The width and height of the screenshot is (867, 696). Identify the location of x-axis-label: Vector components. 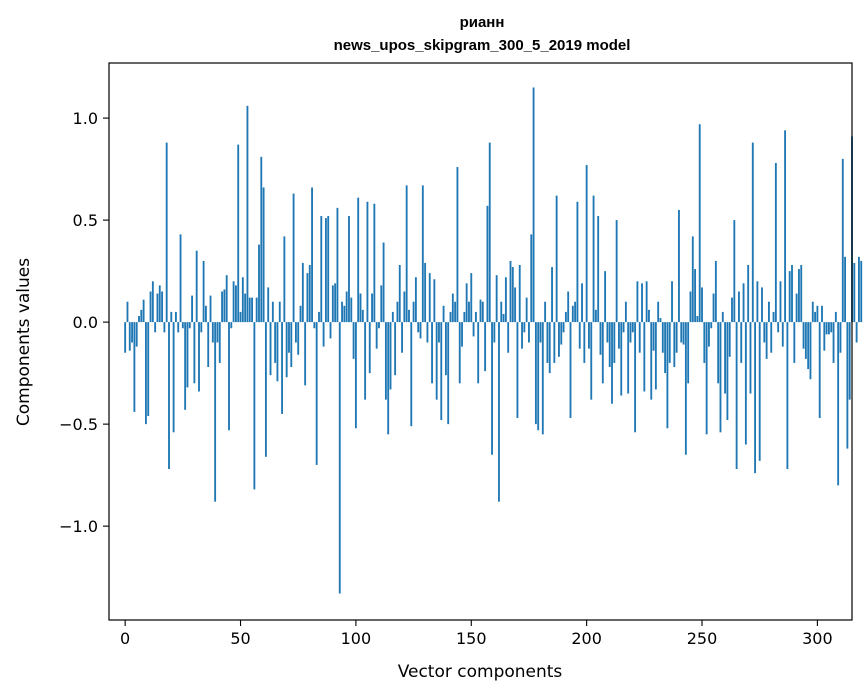
(480, 672).